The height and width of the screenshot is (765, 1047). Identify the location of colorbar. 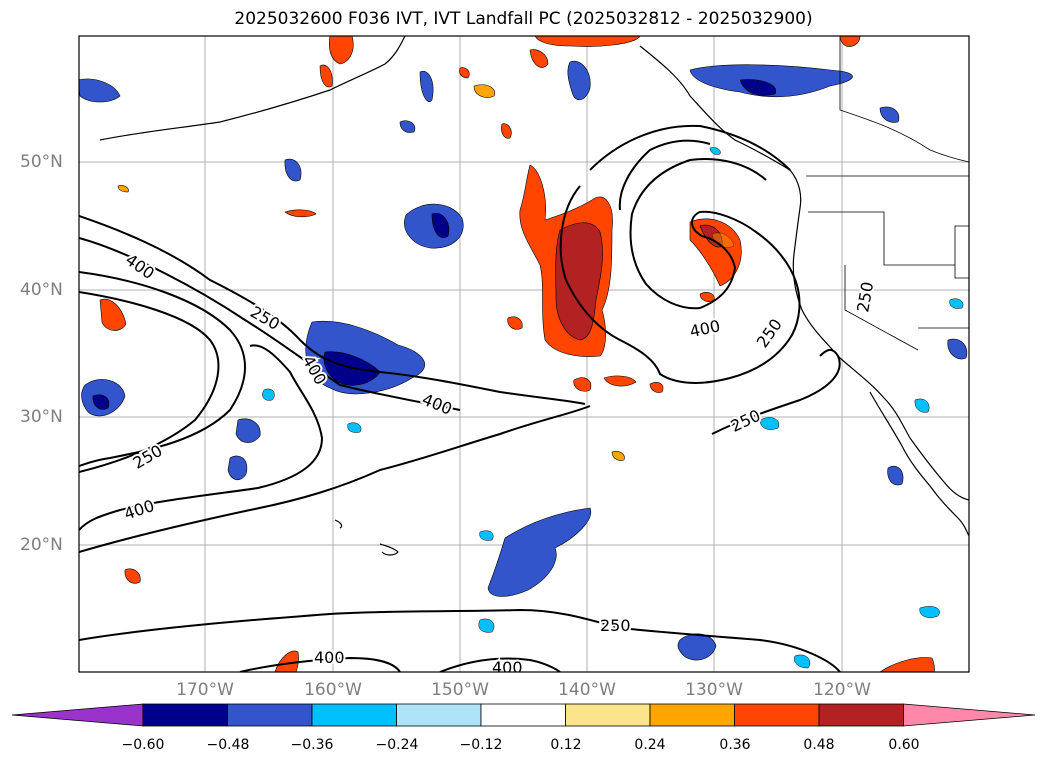
(523, 715).